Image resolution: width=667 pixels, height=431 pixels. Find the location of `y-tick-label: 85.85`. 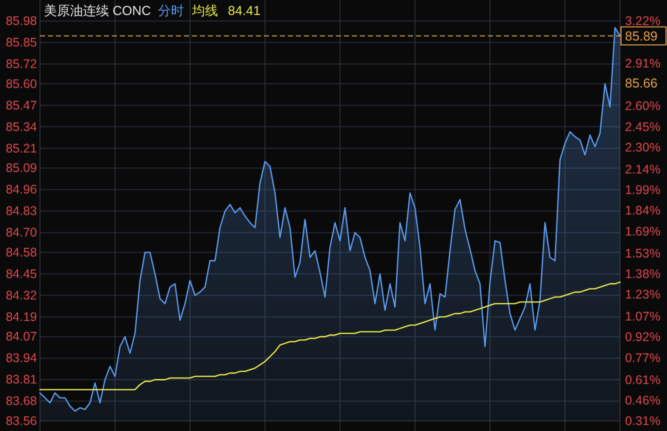

y-tick-label: 85.85 is located at coordinates (22, 42).